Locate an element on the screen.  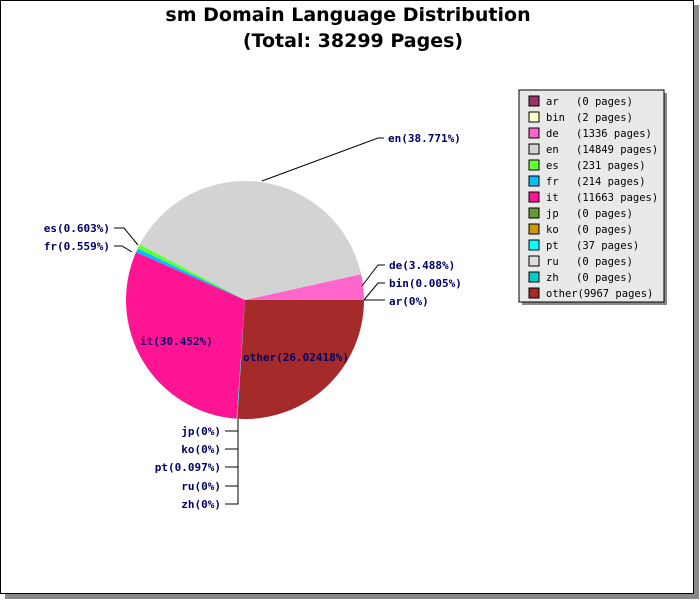
slice-label-en: en(38.771%) is located at coordinates (424, 138).